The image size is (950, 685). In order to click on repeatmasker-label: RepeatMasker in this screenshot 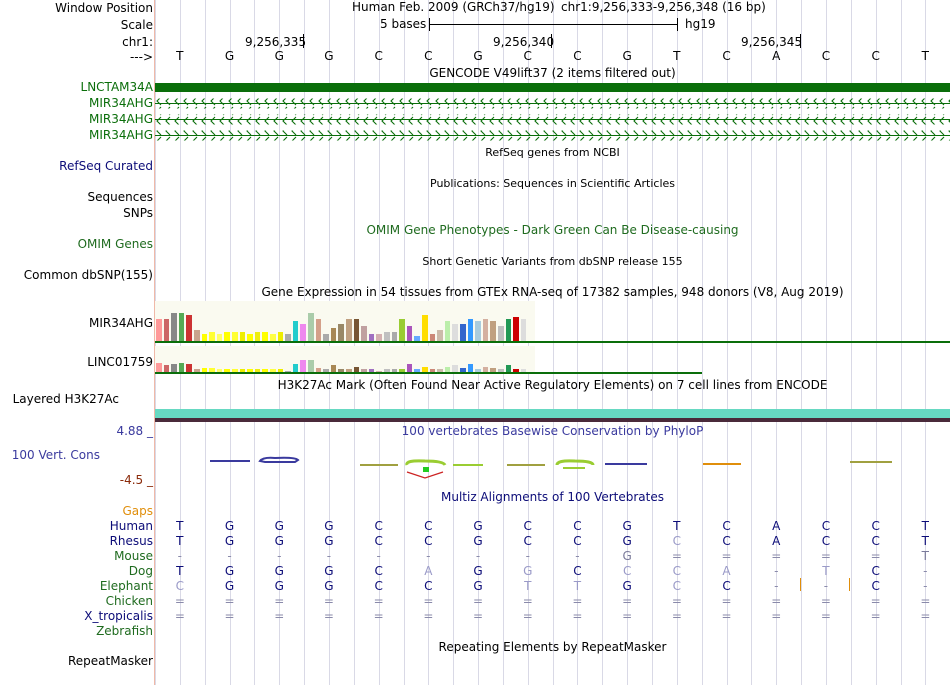, I will do `click(110, 661)`.